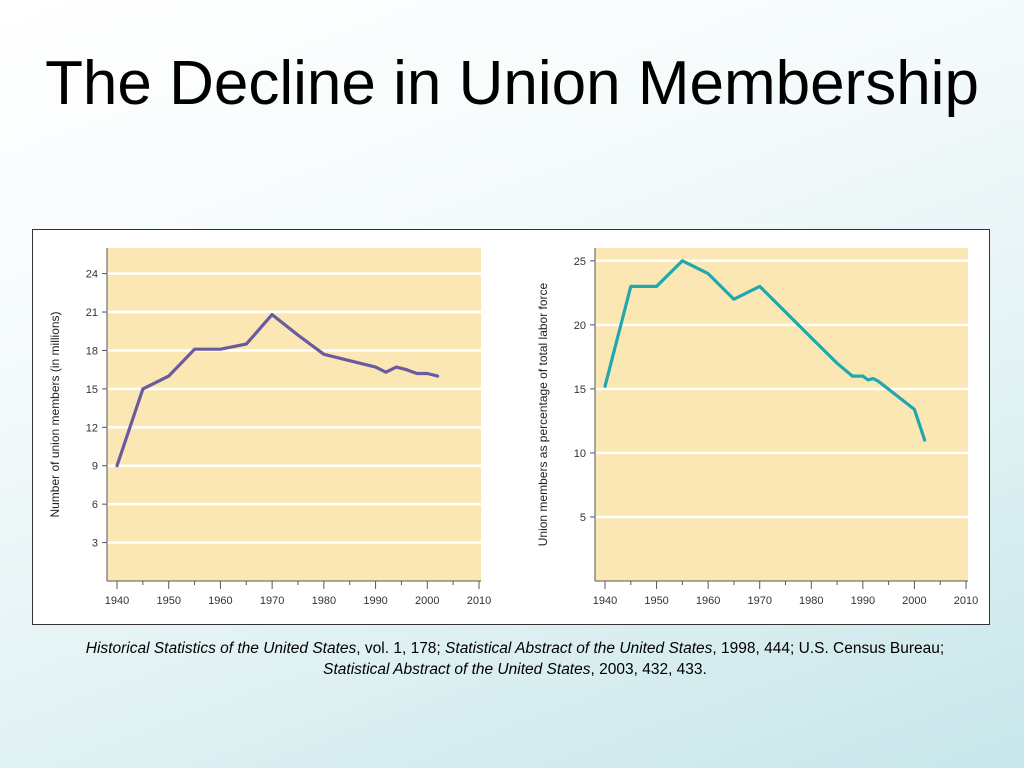  I want to click on right-x-tick-label: 1960, so click(708, 601).